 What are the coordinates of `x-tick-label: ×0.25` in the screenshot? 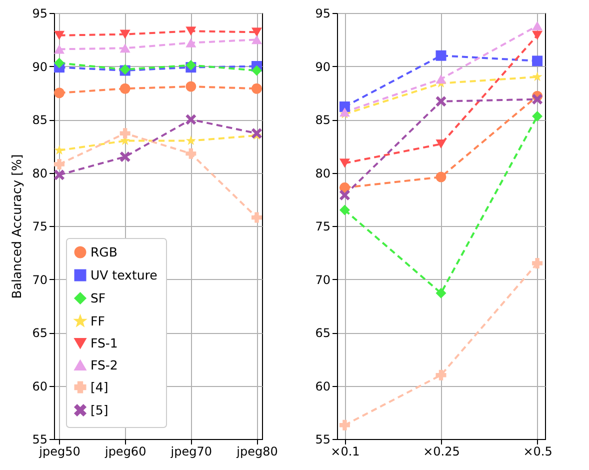 It's located at (441, 451).